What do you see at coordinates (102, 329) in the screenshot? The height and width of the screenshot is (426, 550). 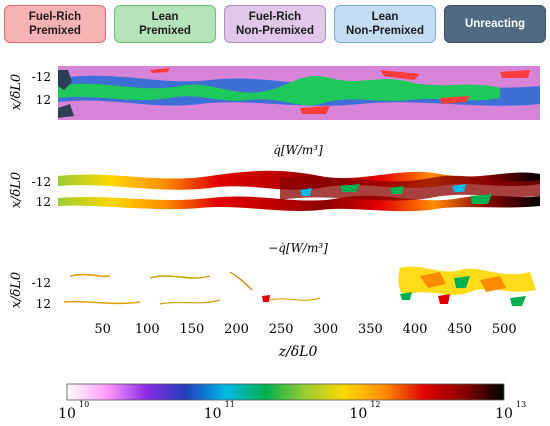 I see `x-tick-label: 50` at bounding box center [102, 329].